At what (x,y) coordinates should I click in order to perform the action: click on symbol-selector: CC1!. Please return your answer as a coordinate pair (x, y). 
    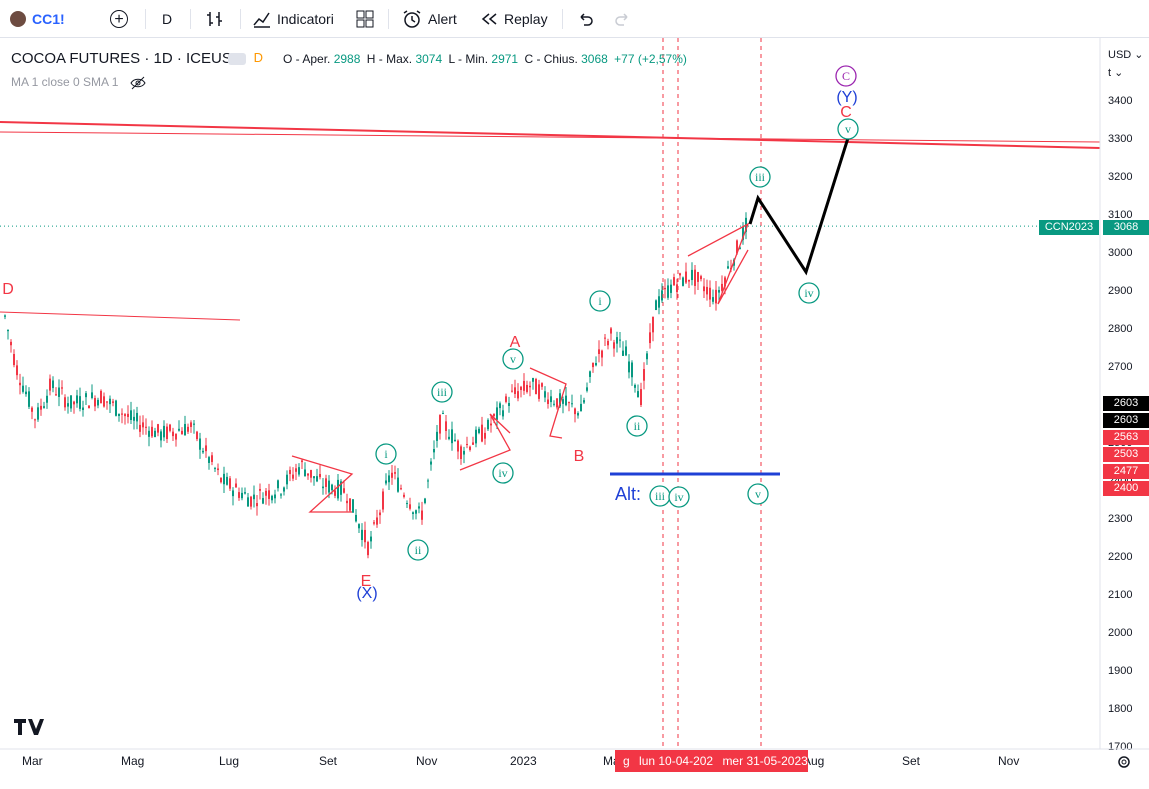
    Looking at the image, I should click on (37, 19).